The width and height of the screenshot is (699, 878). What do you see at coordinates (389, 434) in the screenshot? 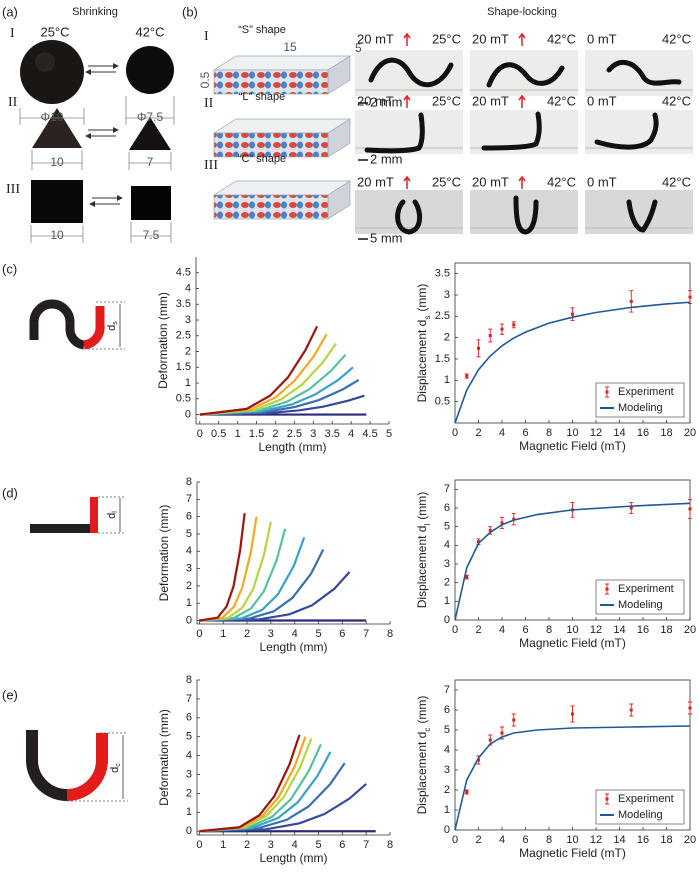
I see `x-tick-label: 5` at bounding box center [389, 434].